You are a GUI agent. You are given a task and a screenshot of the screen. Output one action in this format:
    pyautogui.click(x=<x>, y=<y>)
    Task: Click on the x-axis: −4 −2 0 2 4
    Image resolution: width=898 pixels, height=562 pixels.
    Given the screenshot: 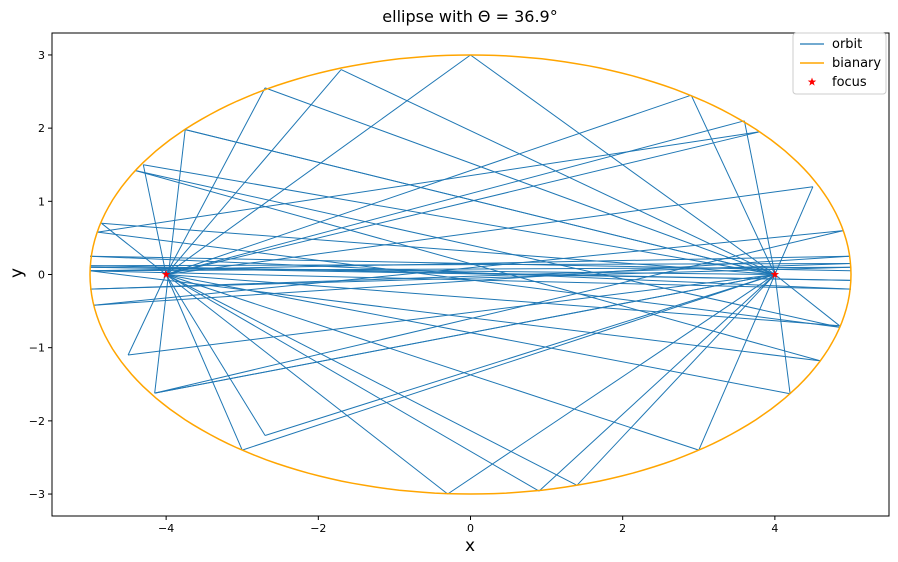 What is the action you would take?
    pyautogui.click(x=468, y=525)
    